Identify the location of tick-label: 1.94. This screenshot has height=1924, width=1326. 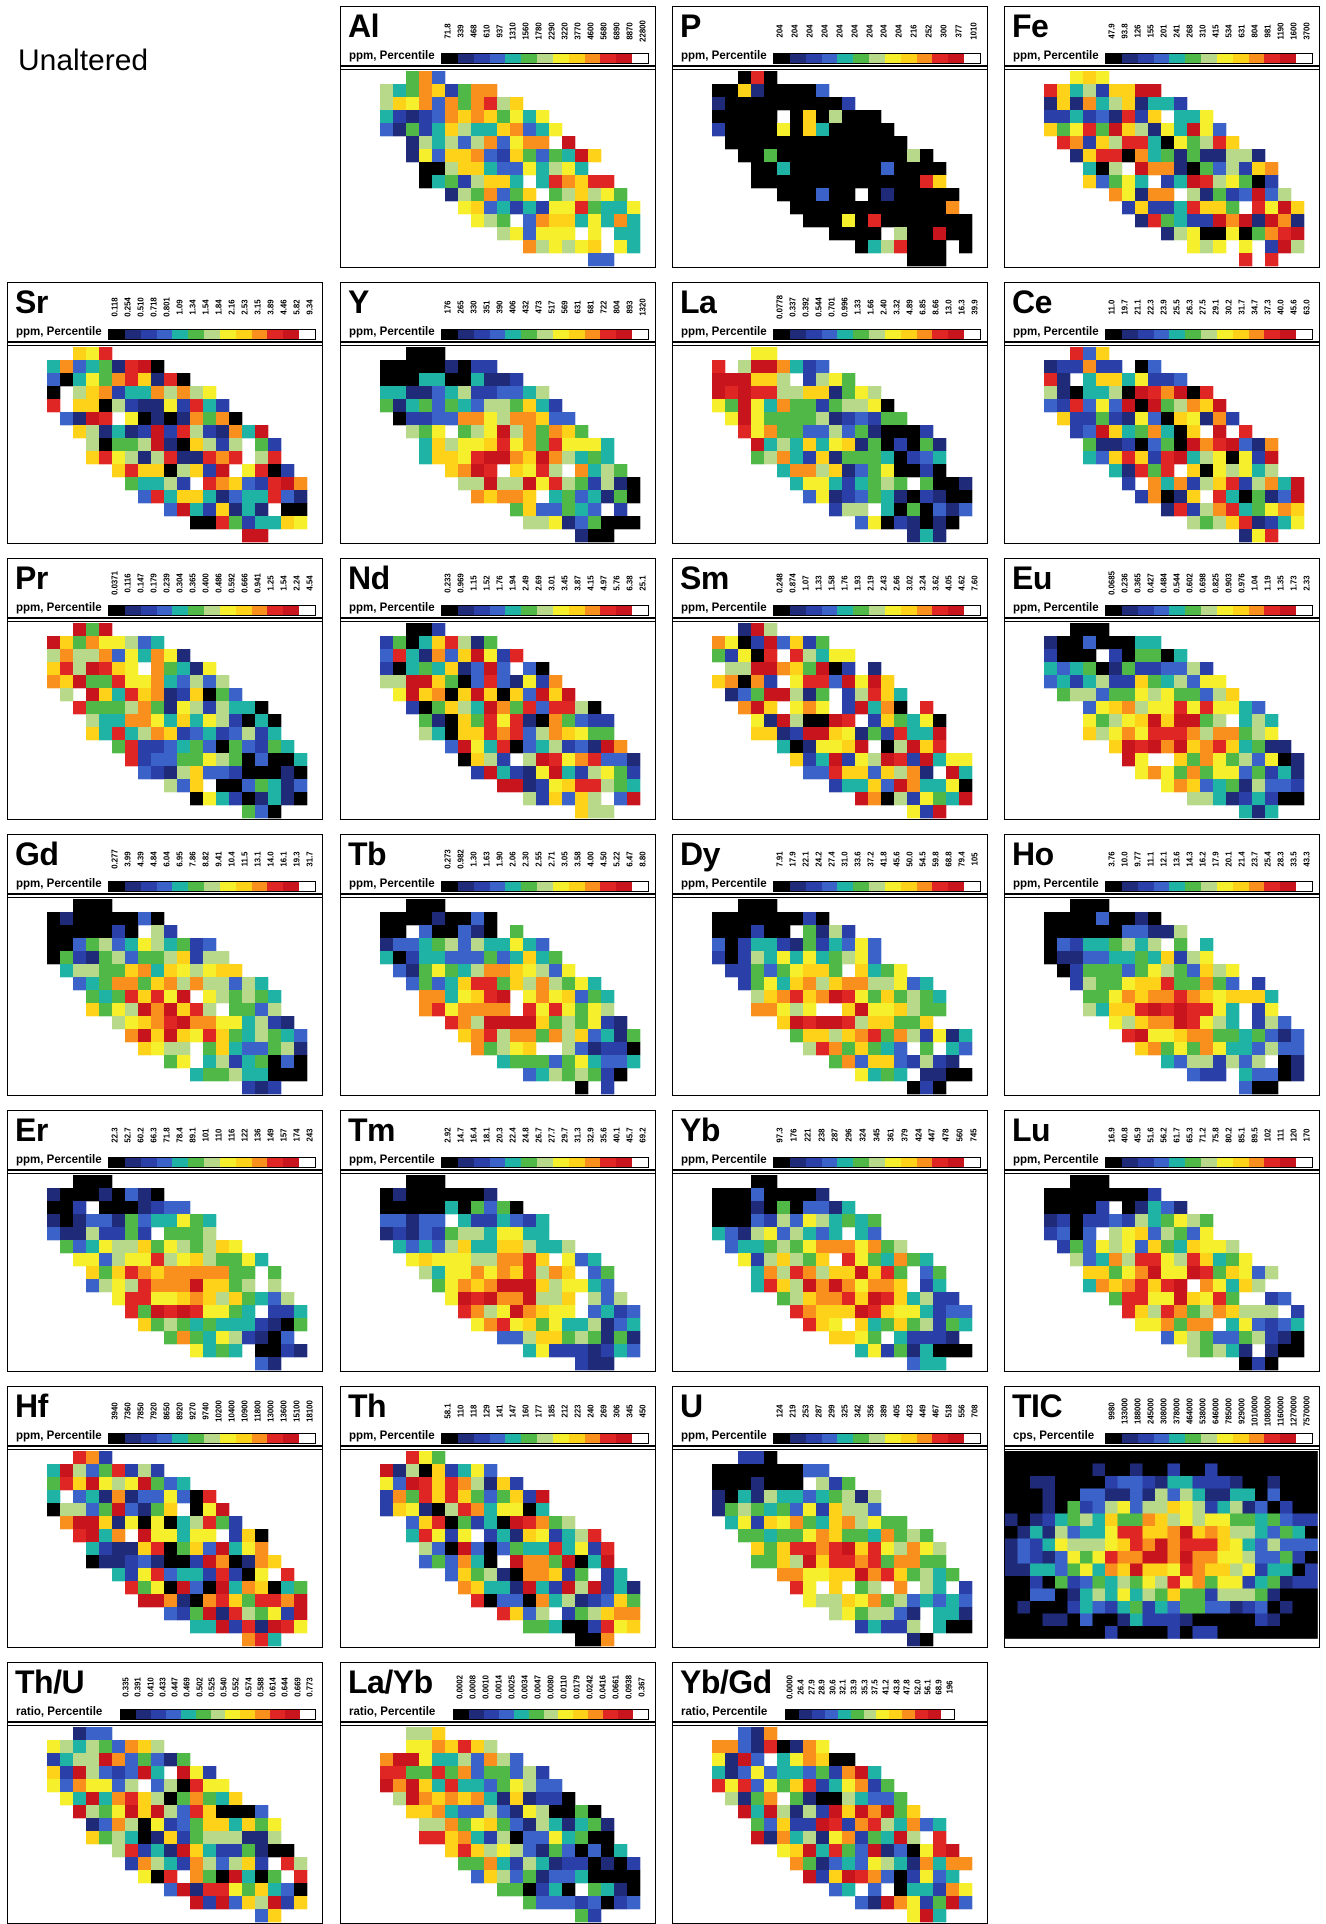
(513, 583).